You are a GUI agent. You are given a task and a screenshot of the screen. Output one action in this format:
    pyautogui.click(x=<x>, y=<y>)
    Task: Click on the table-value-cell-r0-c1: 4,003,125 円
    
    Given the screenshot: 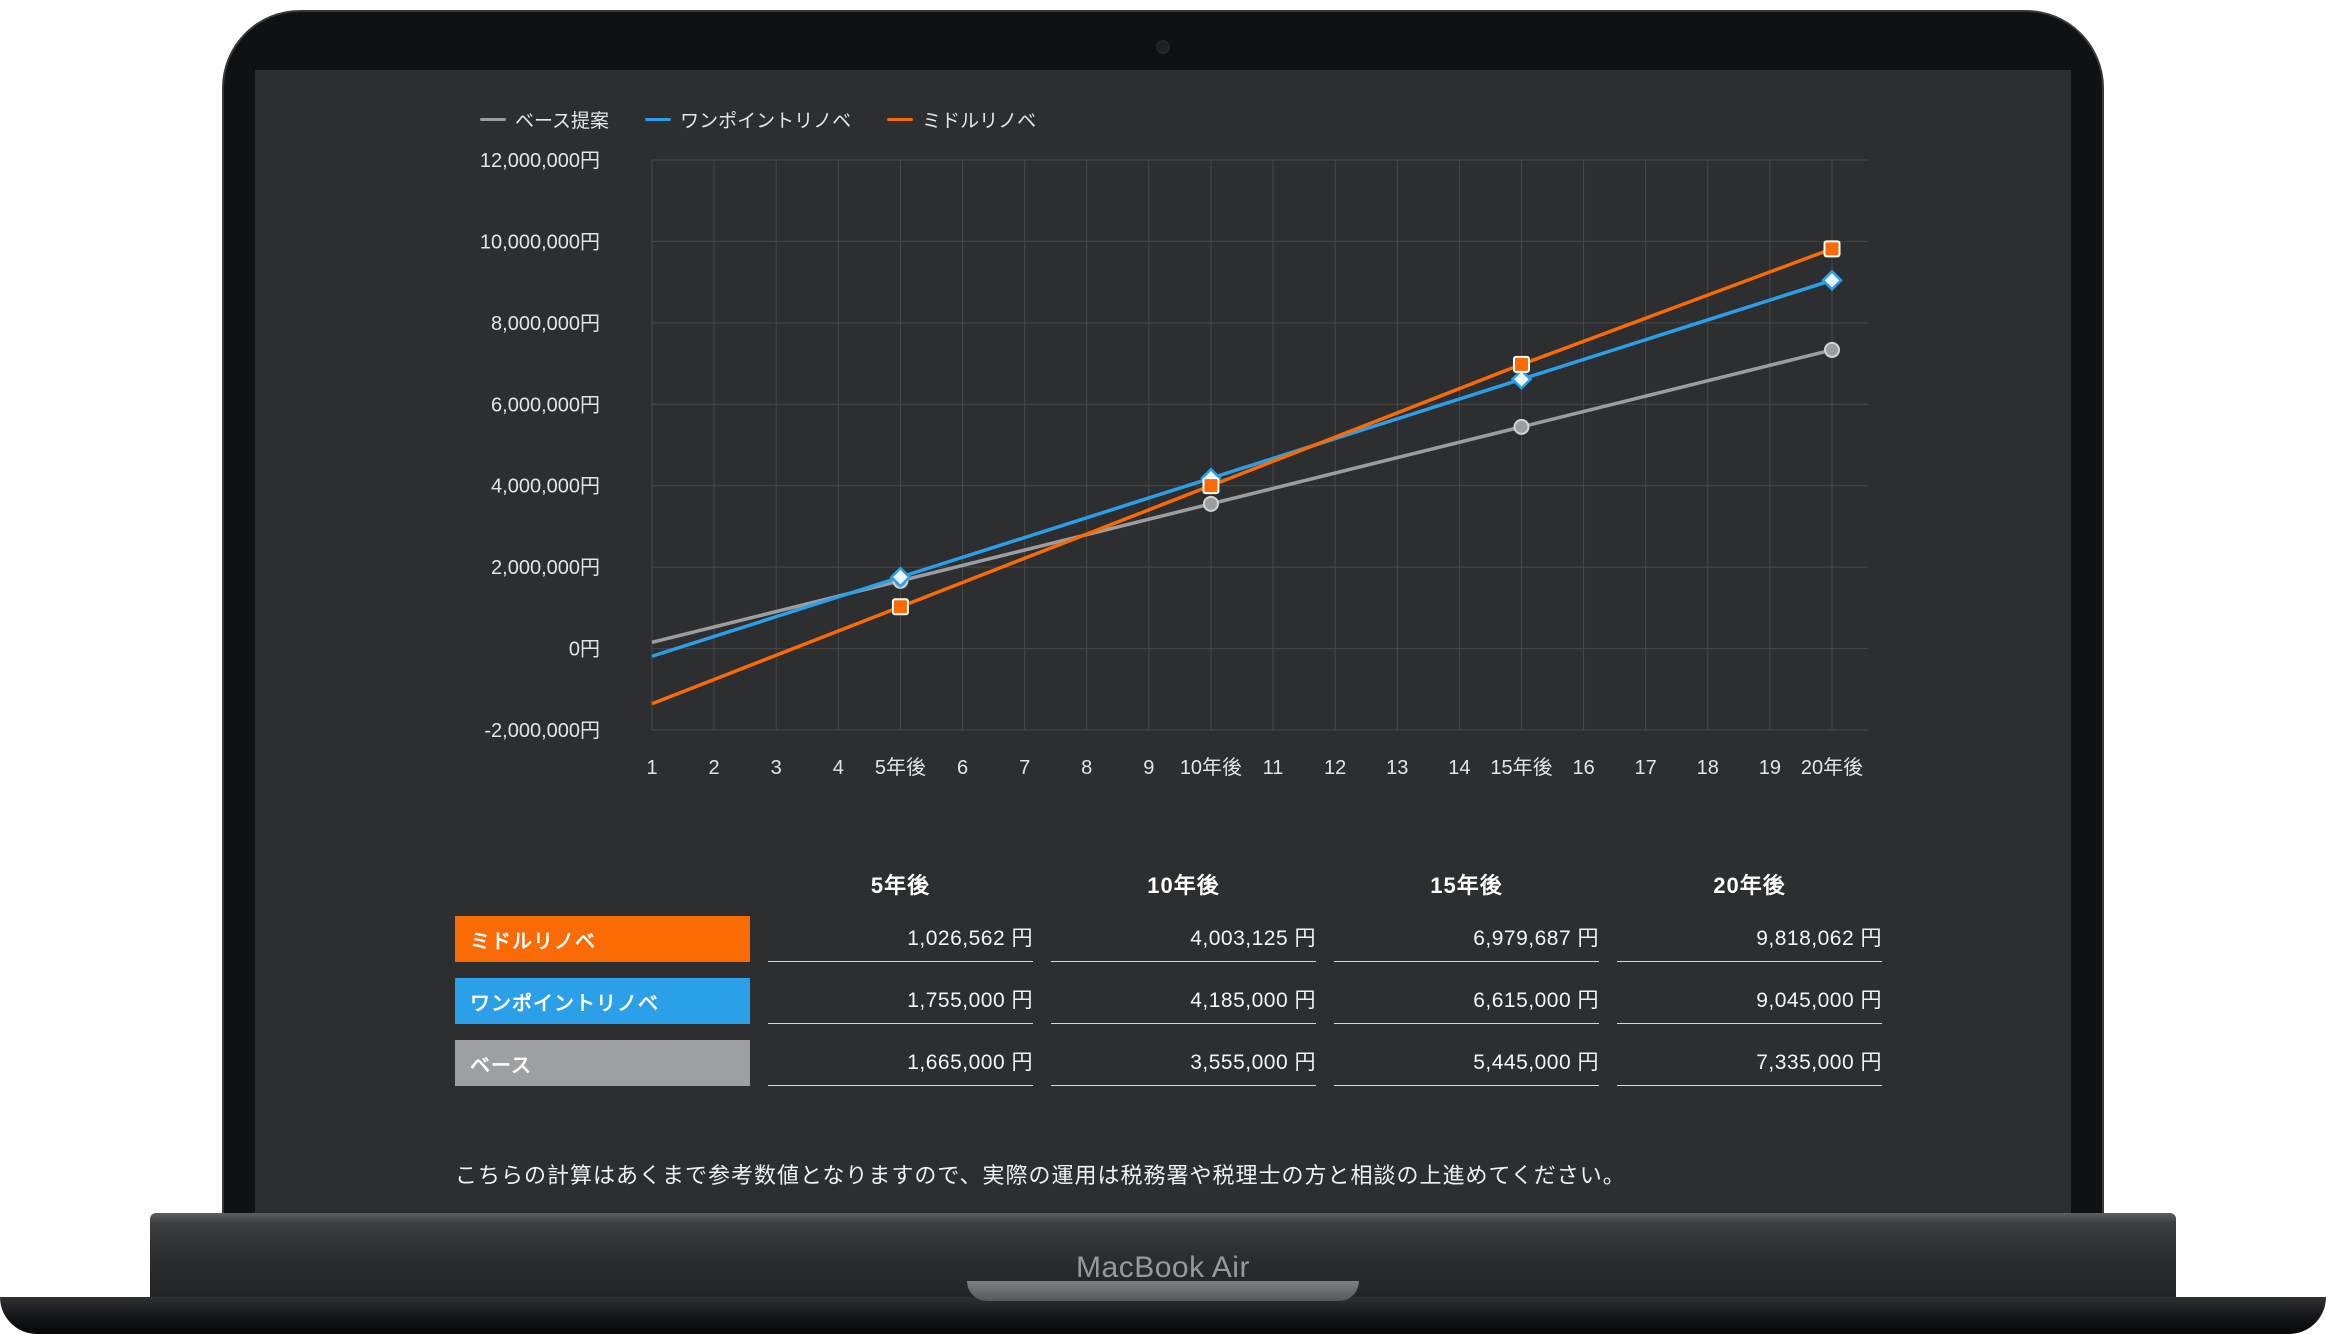 What is the action you would take?
    pyautogui.click(x=1183, y=939)
    